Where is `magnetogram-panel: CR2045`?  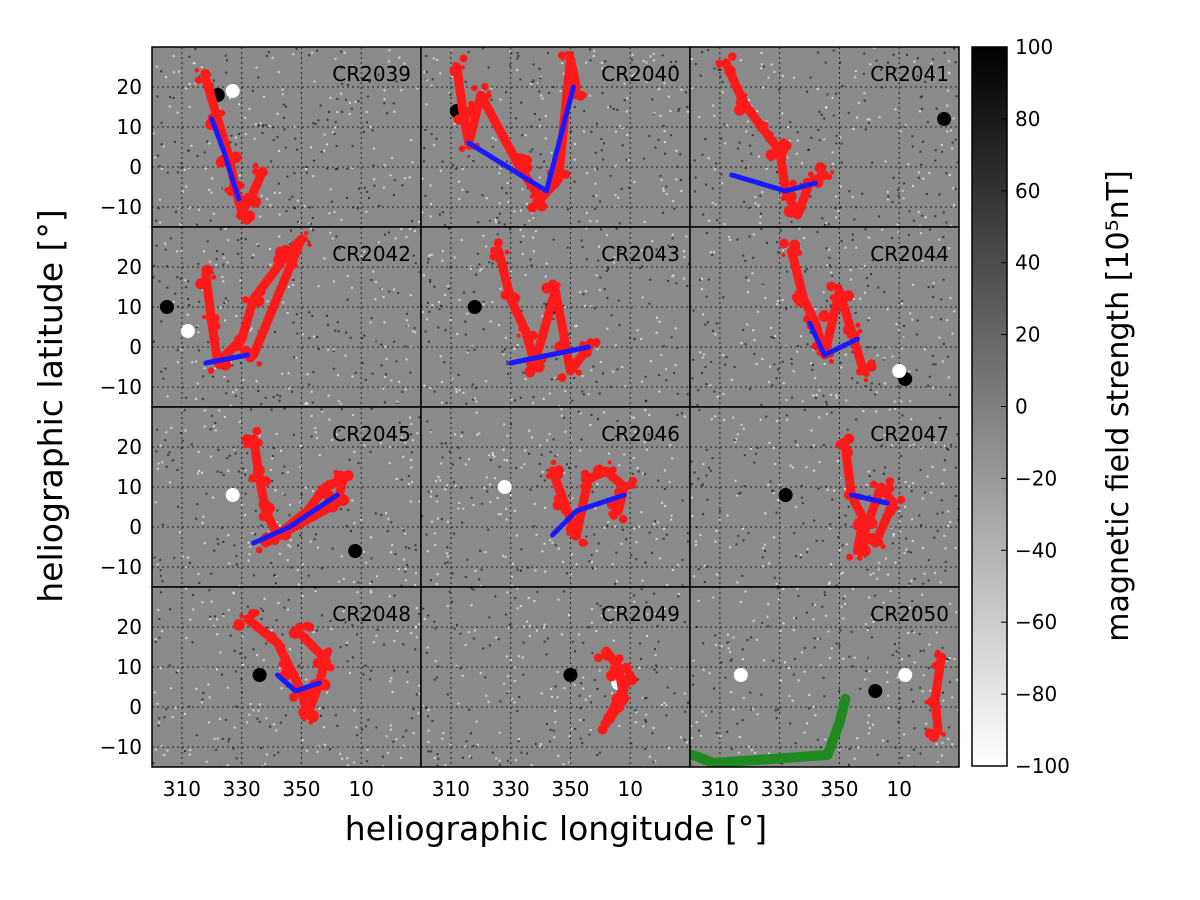
magnetogram-panel: CR2045 is located at coordinates (286, 497).